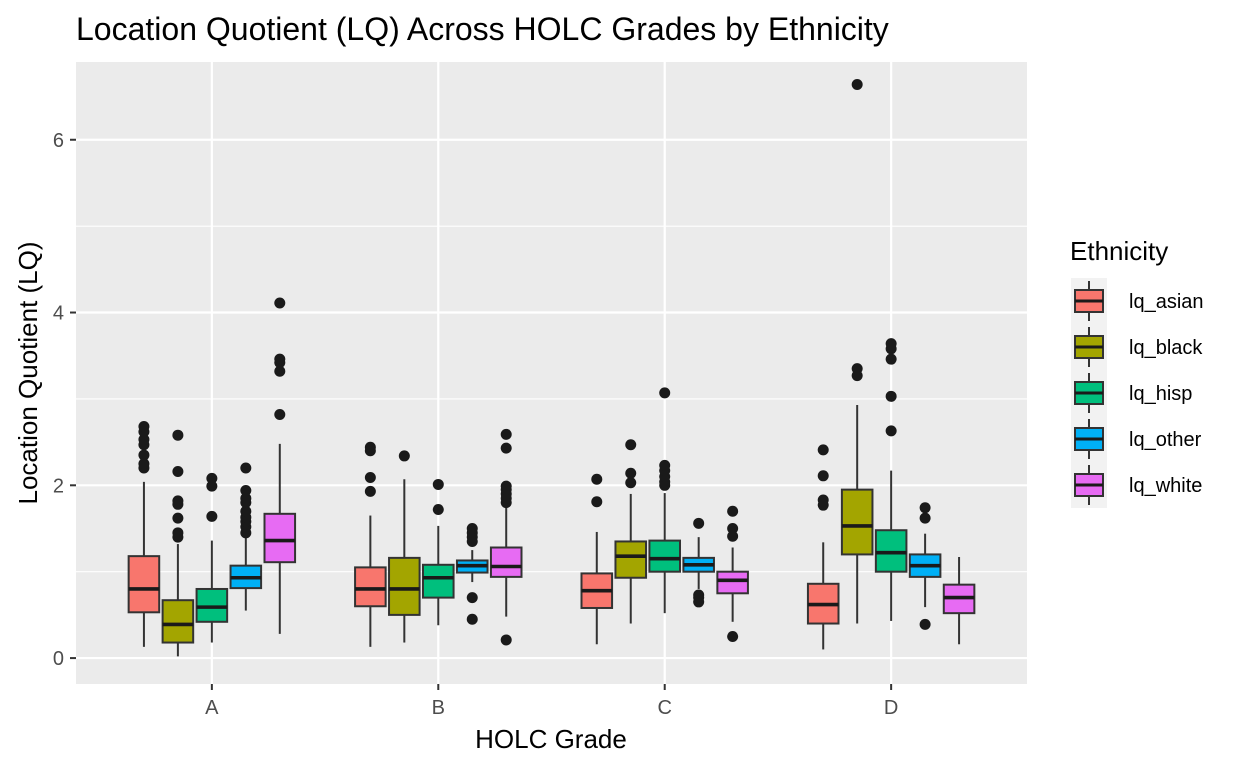 The width and height of the screenshot is (1248, 768). Describe the element at coordinates (58, 314) in the screenshot. I see `y-tick-label: 4` at that location.